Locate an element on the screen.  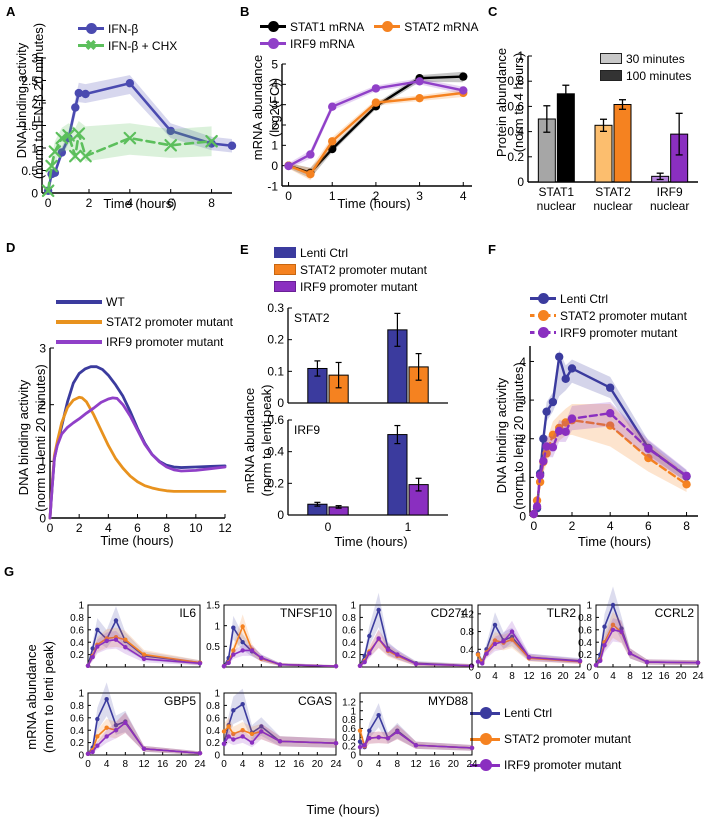
legend-line-irf9 is located at coordinates (273, 43).